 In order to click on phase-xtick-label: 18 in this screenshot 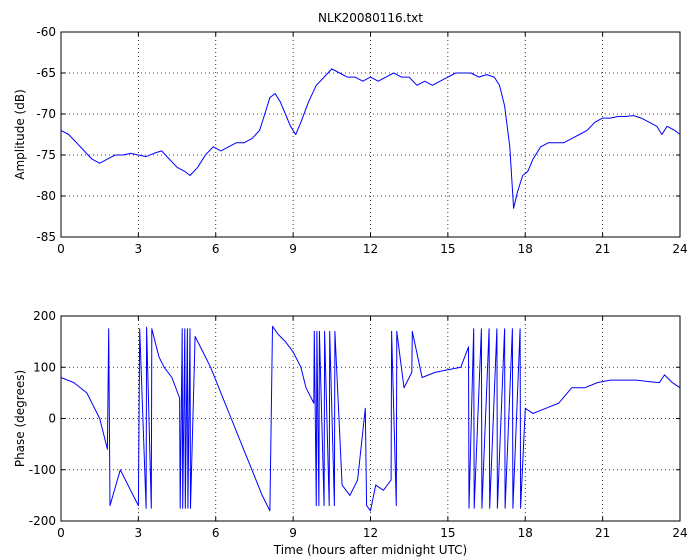, I will do `click(525, 533)`.